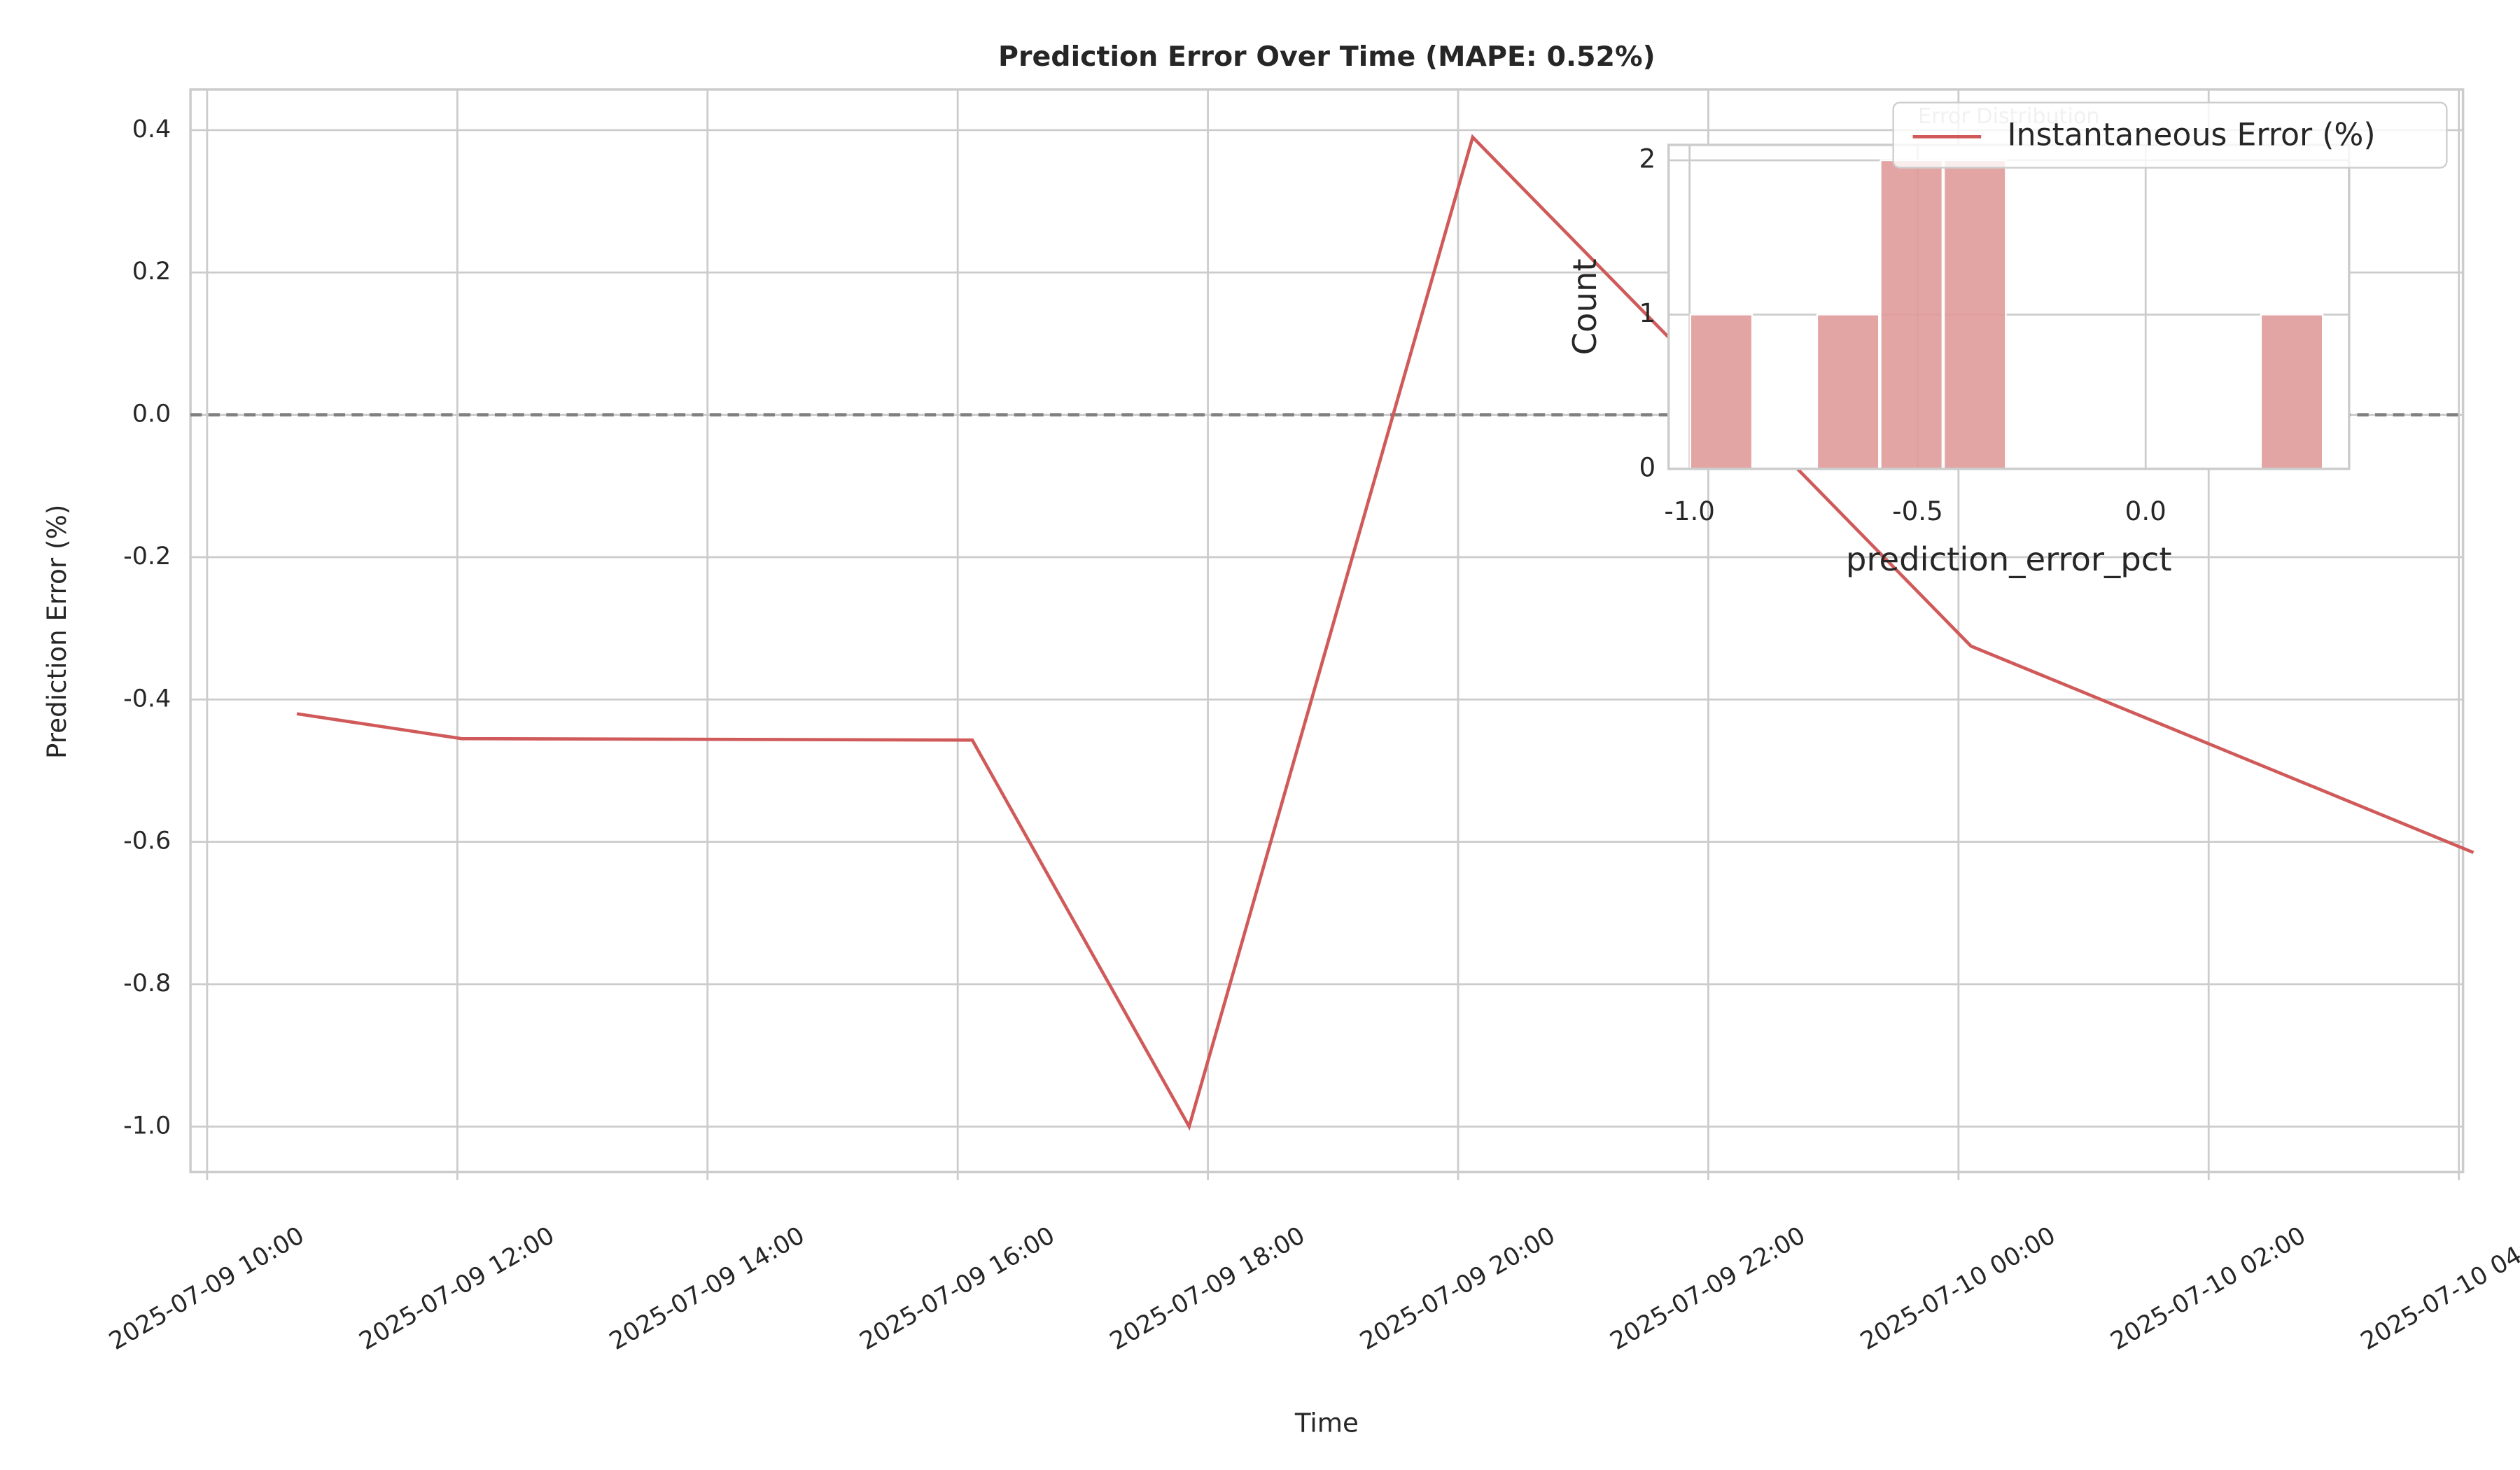 This screenshot has height=1470, width=2520. What do you see at coordinates (1207, 1289) in the screenshot?
I see `x-tick-label: 2025-07-09 18:00` at bounding box center [1207, 1289].